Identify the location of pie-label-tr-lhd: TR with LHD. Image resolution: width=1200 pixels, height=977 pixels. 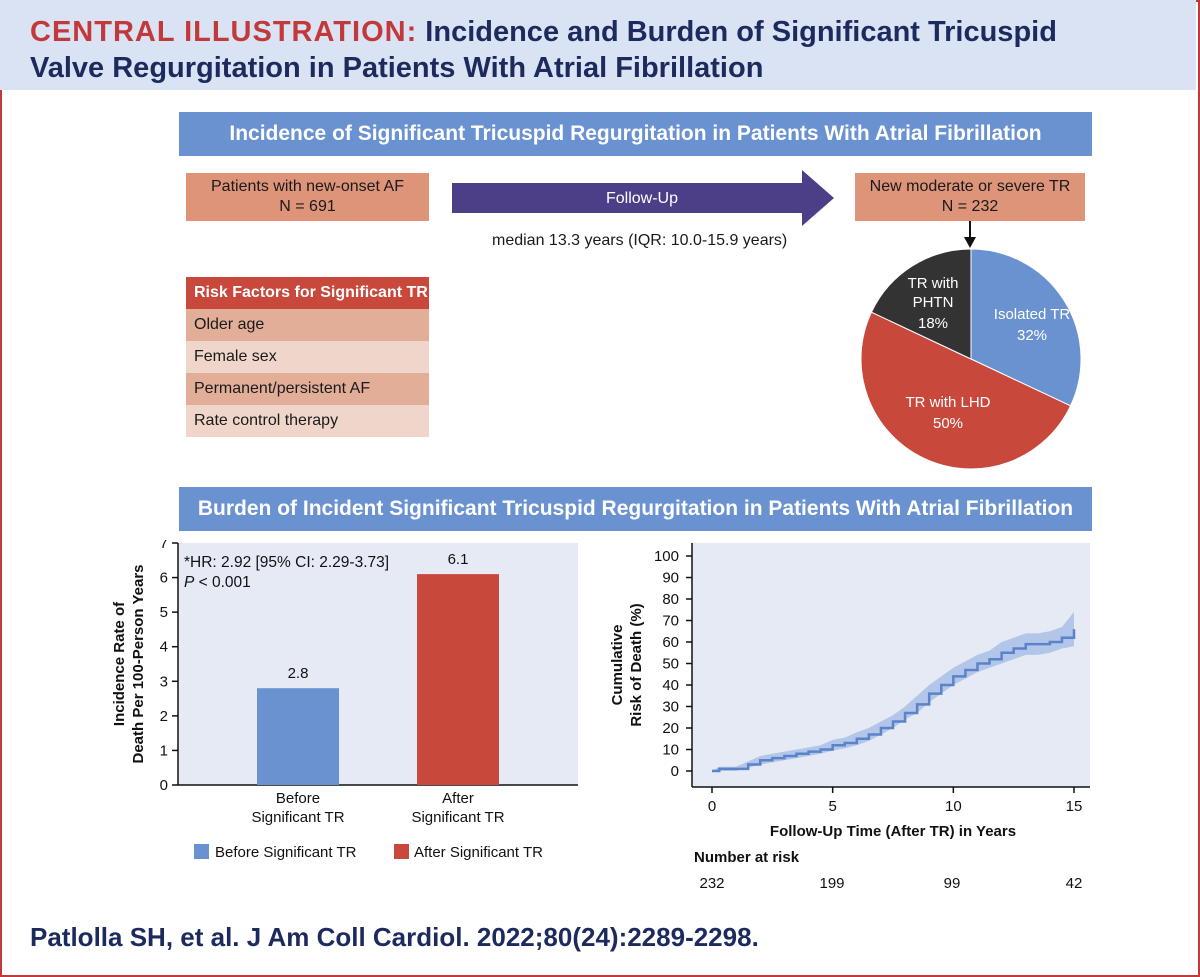
(947, 402).